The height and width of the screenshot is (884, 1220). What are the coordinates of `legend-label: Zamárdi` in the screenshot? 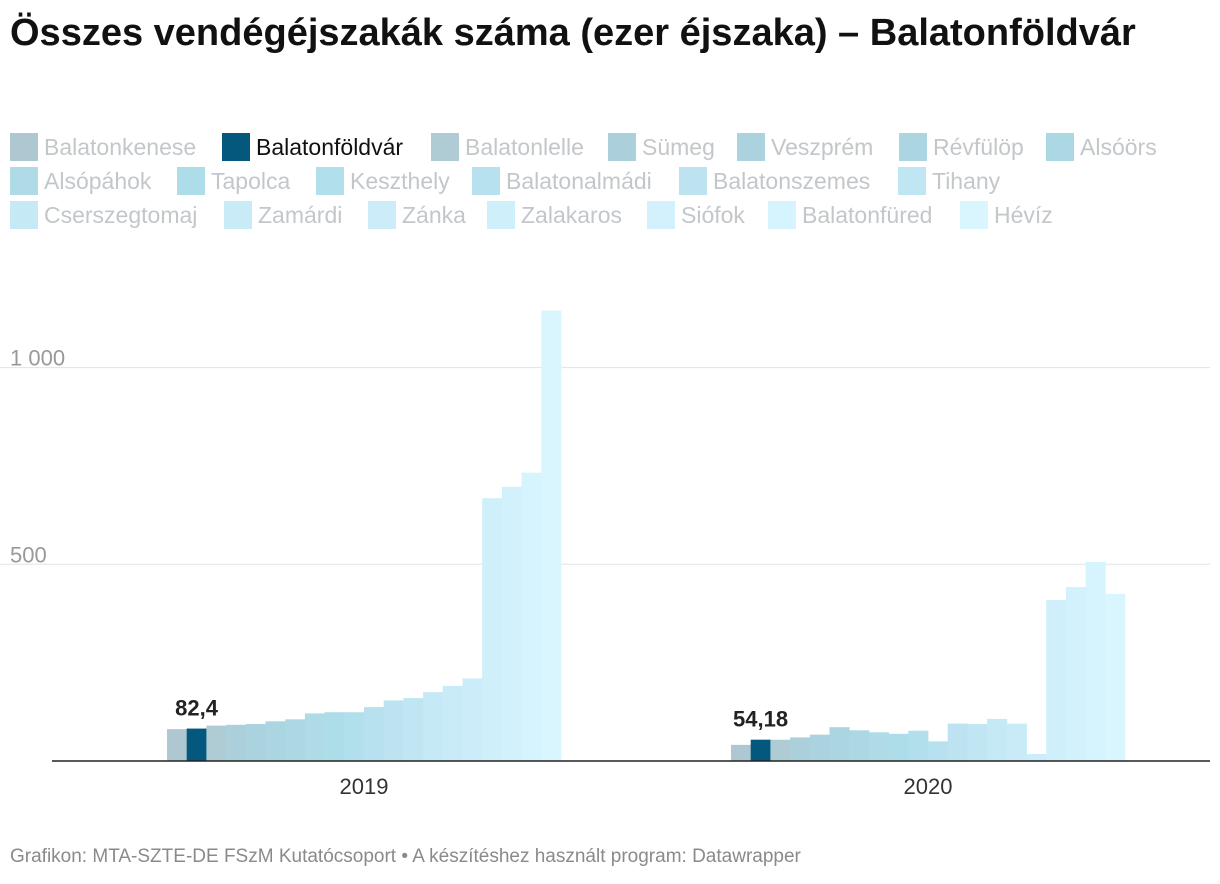 It's located at (300, 215).